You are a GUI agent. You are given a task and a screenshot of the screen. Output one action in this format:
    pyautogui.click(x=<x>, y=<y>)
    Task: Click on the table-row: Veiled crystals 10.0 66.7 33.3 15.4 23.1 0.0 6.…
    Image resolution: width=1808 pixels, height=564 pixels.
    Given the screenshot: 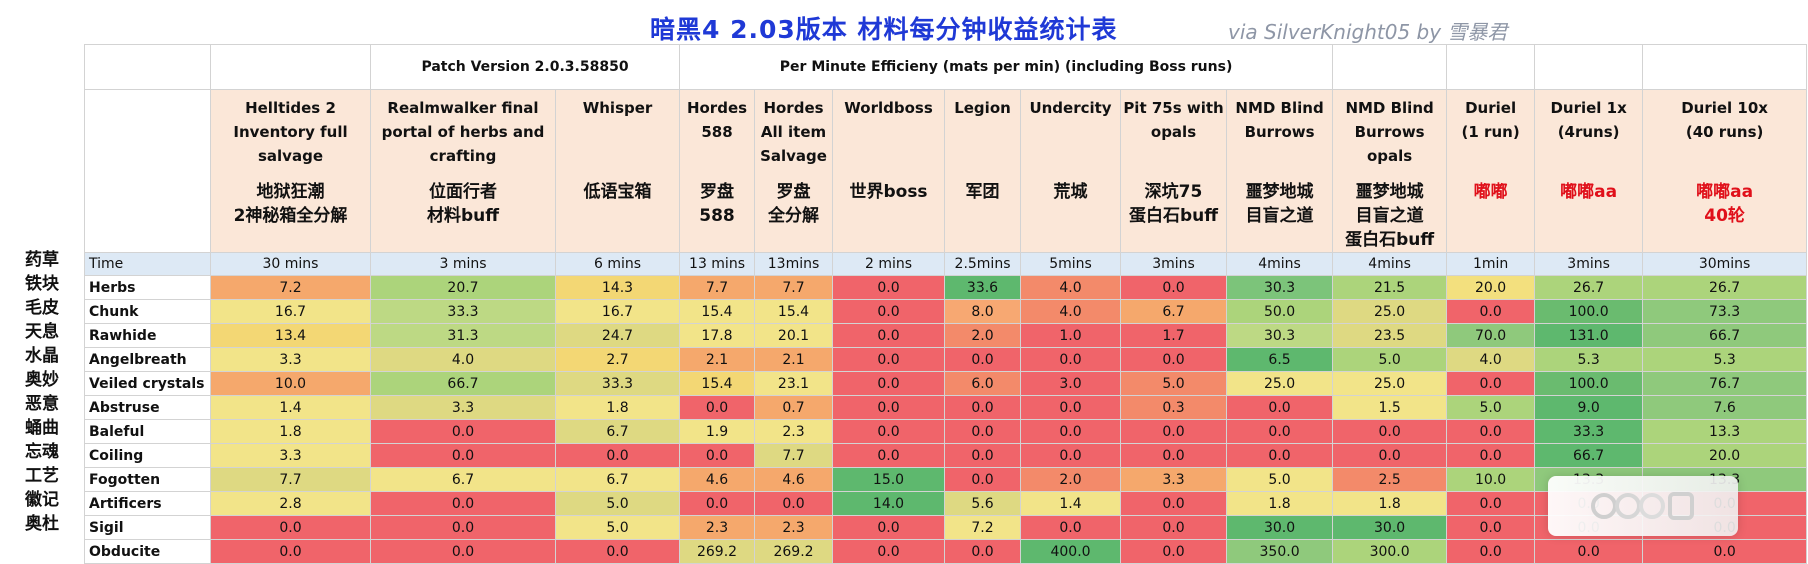 What is the action you would take?
    pyautogui.click(x=946, y=383)
    